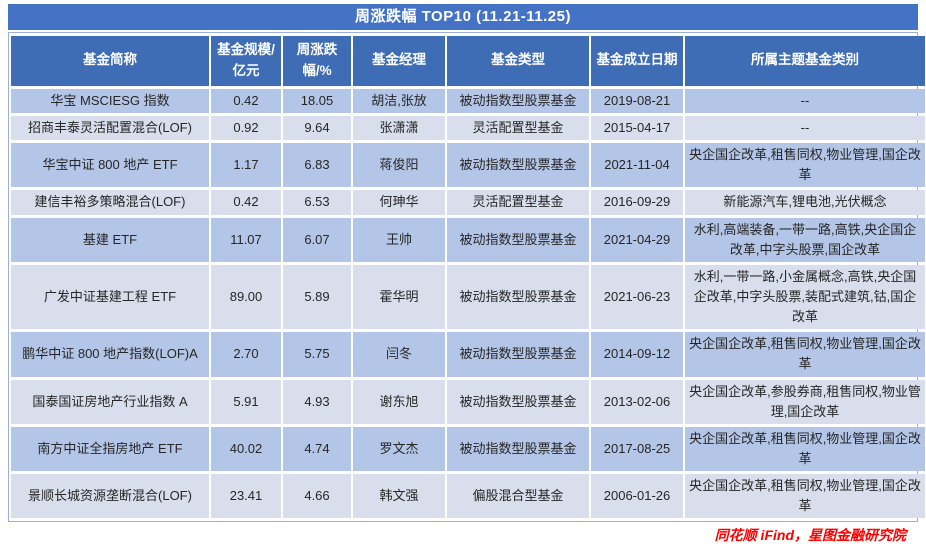 This screenshot has width=926, height=558. Describe the element at coordinates (463, 17) in the screenshot. I see `table-title: 周涨跌幅 TOP10 (11.21-11.25)` at that location.